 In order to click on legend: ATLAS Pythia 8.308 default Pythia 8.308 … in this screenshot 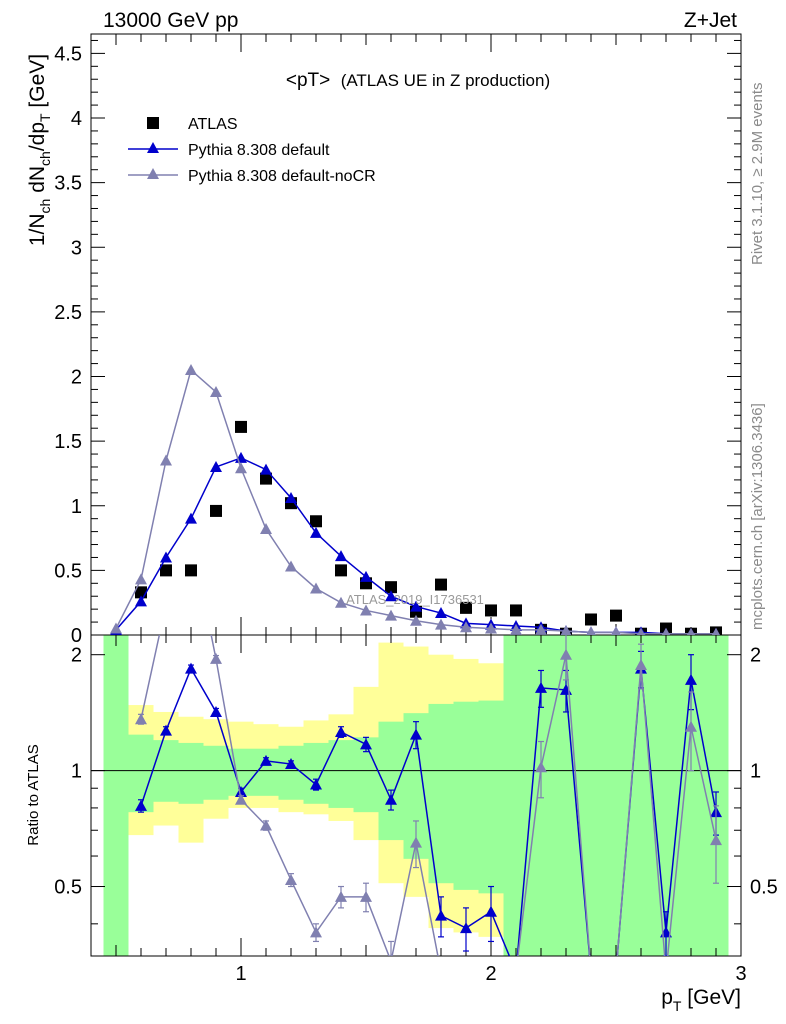, I will do `click(252, 150)`.